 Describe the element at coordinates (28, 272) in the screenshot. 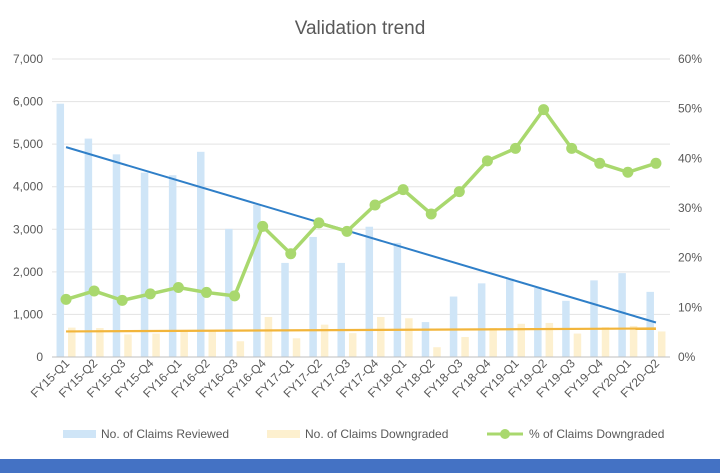

I see `y-left-tick-label: 2,000` at that location.